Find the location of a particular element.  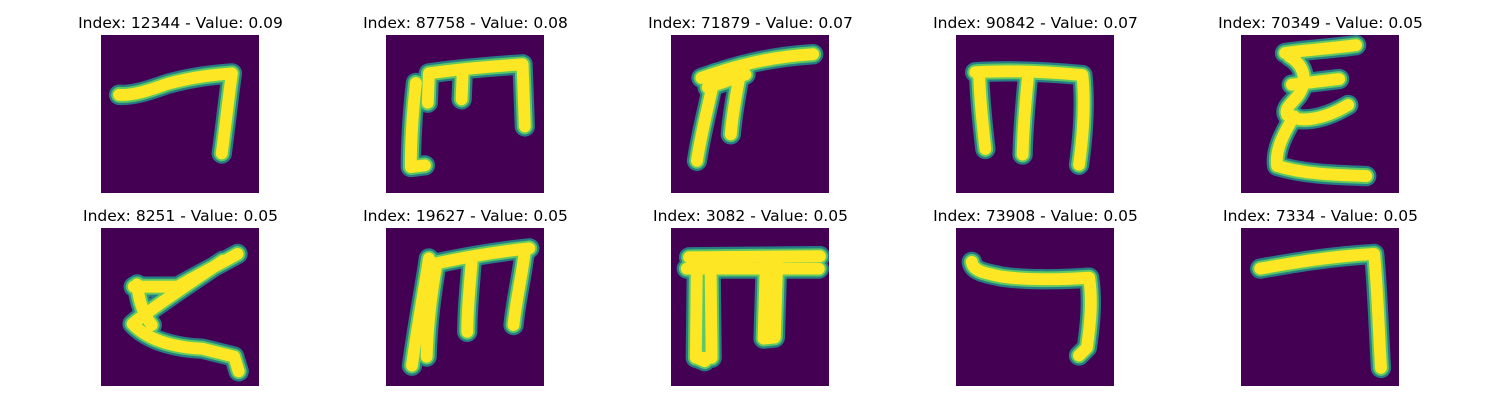

panel-2: Index: 87758 - Value: 0.08 is located at coordinates (465, 107).